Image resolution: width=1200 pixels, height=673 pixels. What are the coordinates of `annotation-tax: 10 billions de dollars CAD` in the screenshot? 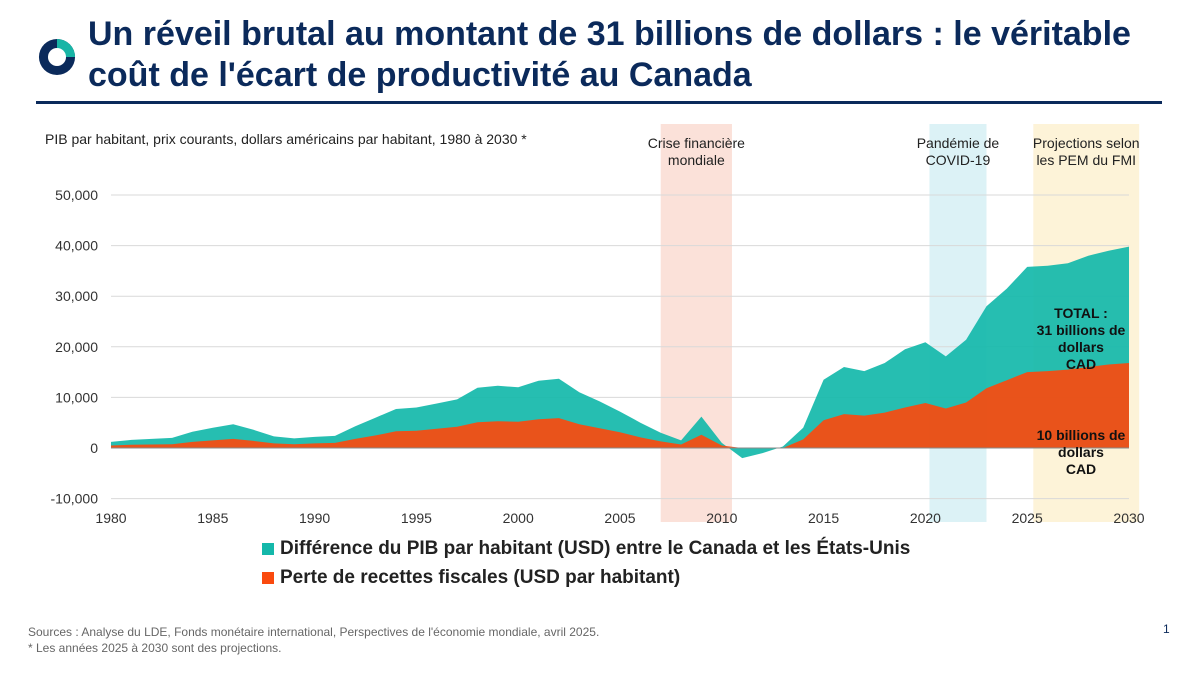 It's located at (1081, 452).